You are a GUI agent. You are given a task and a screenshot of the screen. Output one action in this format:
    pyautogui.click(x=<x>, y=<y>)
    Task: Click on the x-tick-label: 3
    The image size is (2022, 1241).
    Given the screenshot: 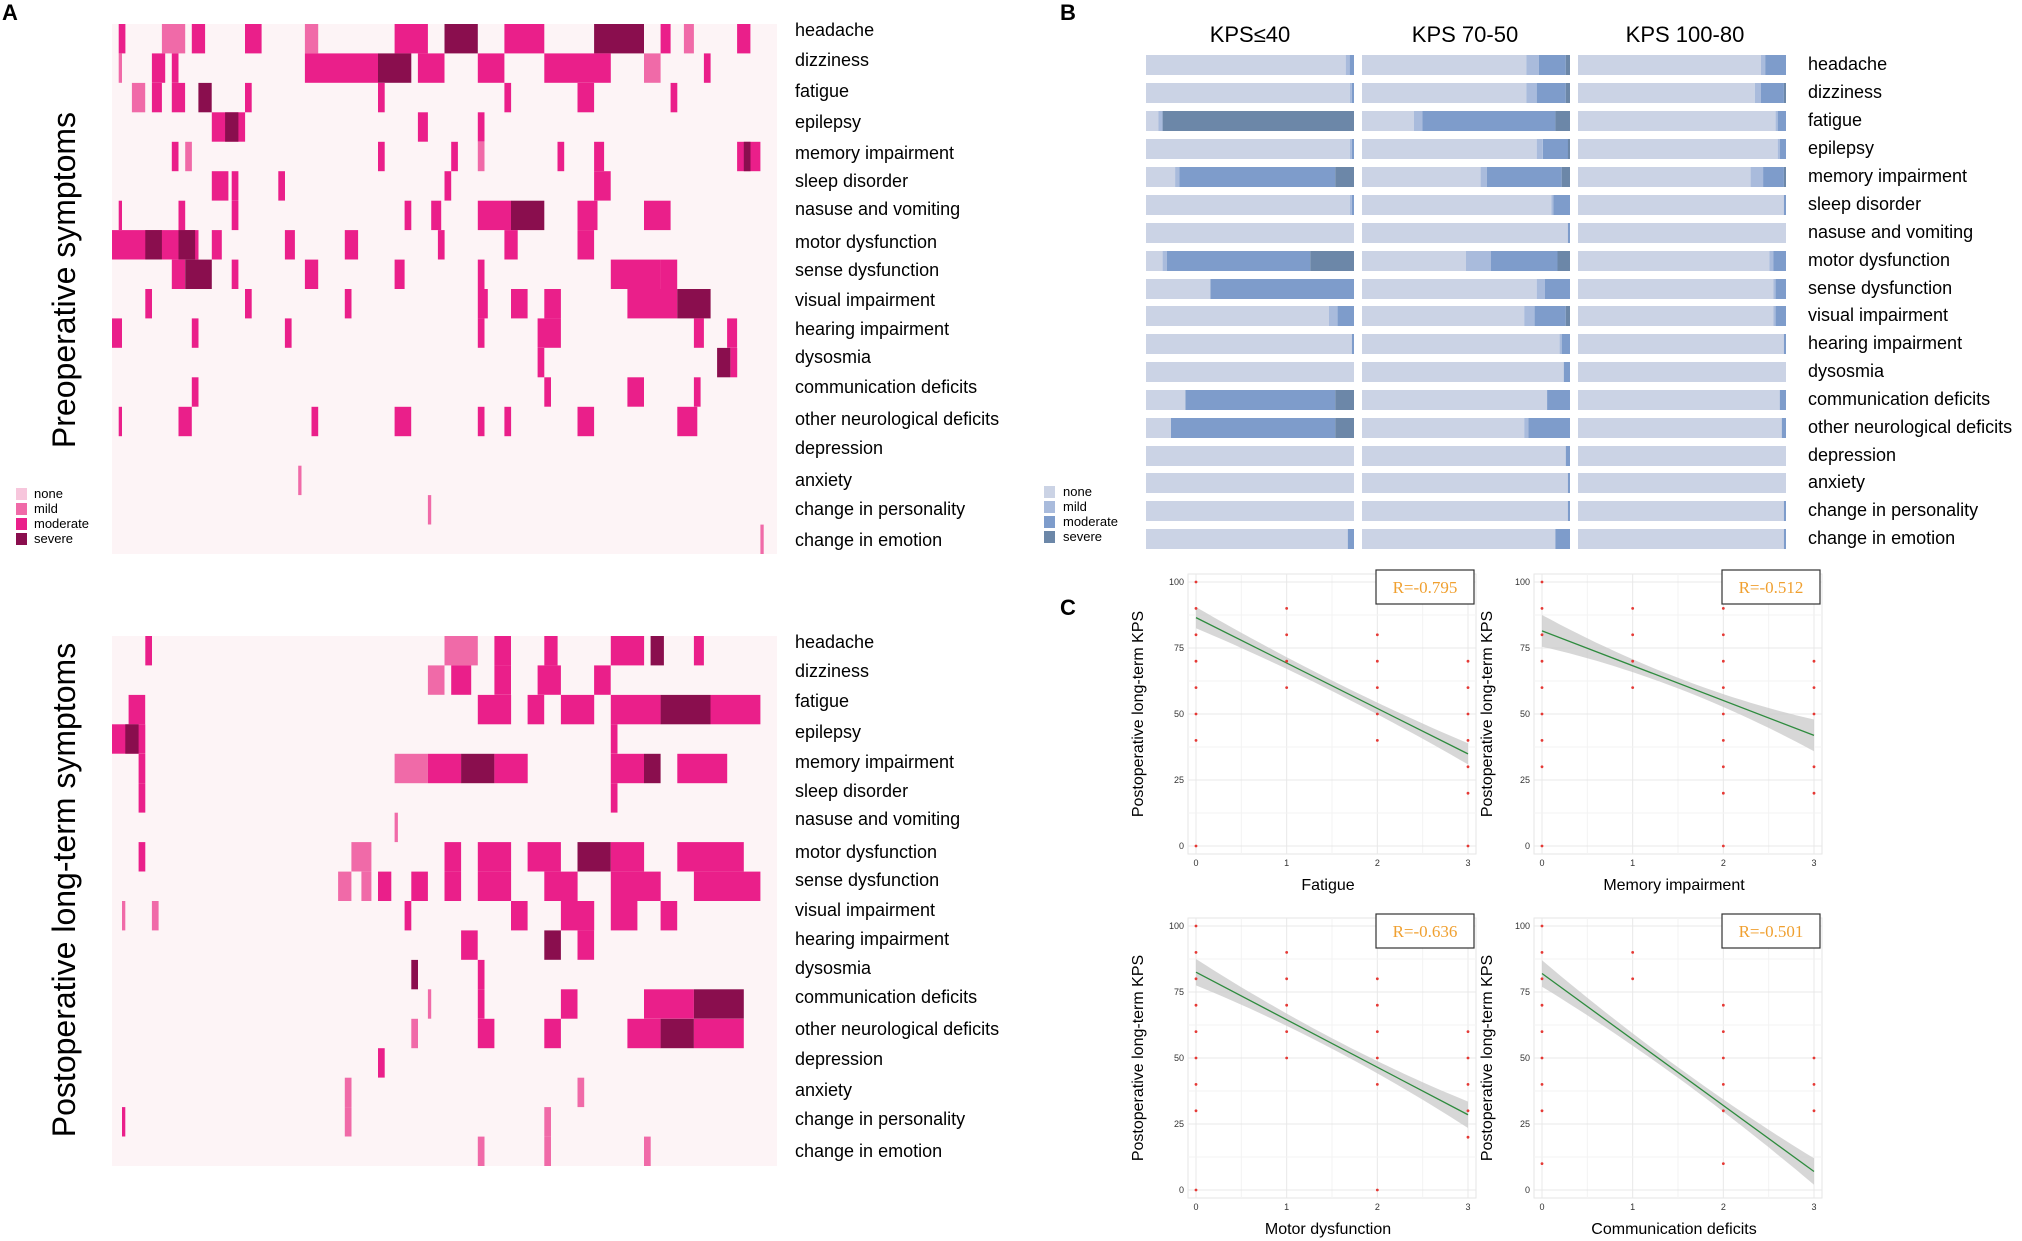 What is the action you would take?
    pyautogui.click(x=1813, y=1207)
    